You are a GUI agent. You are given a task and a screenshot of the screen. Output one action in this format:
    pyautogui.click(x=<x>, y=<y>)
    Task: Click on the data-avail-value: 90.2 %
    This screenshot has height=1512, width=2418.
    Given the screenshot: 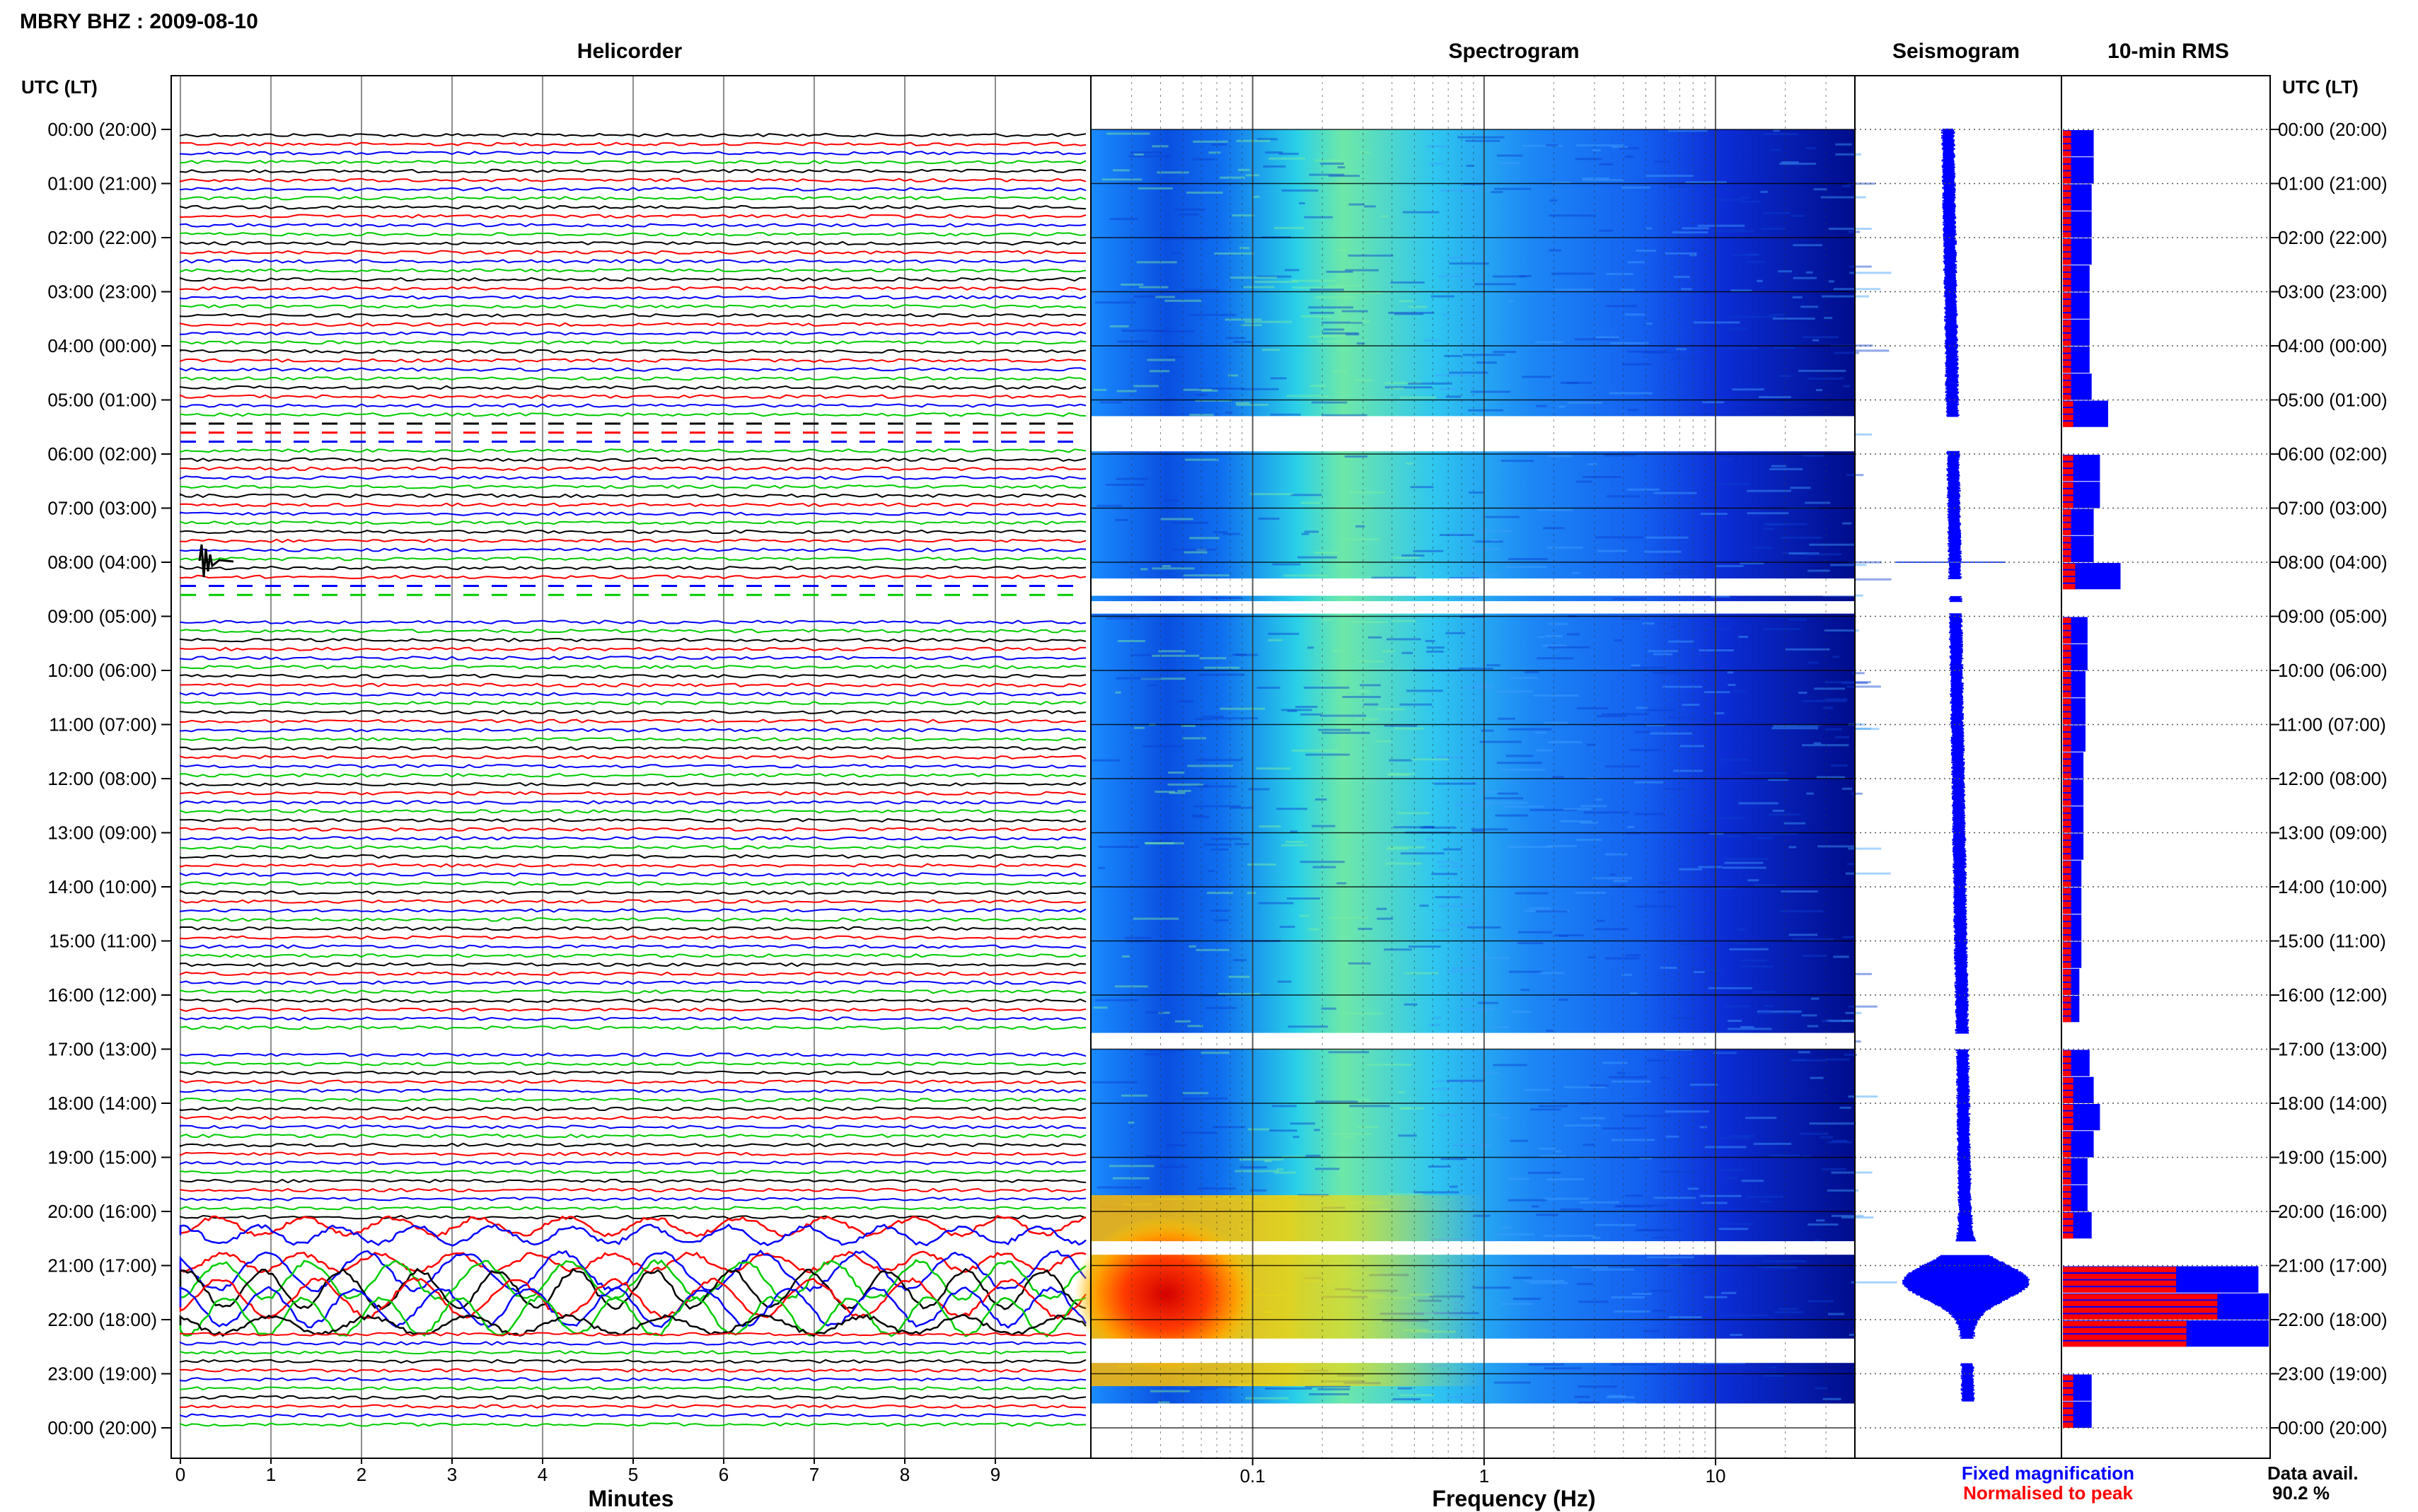 What is the action you would take?
    pyautogui.click(x=2301, y=1493)
    